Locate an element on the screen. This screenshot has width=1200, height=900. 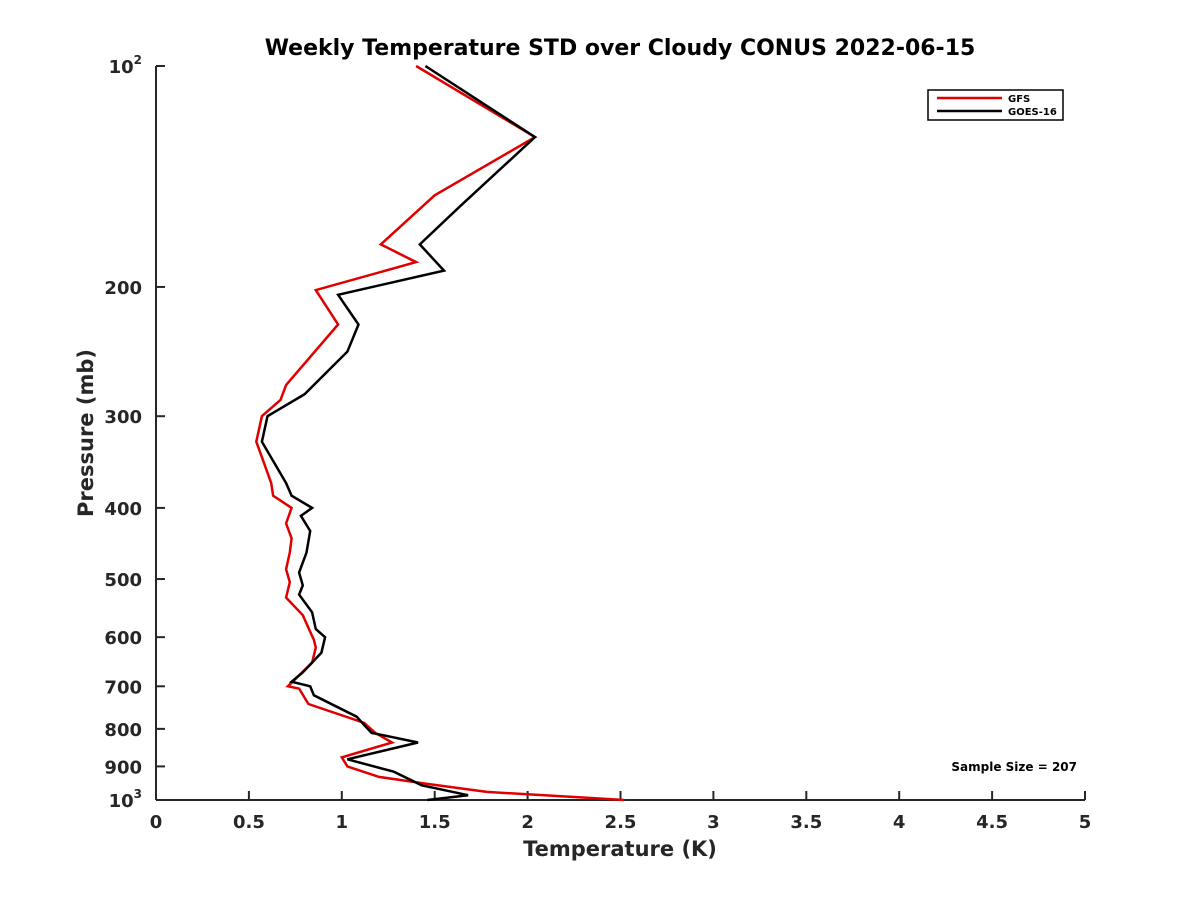
y-tick-label: 10² is located at coordinates (125, 65).